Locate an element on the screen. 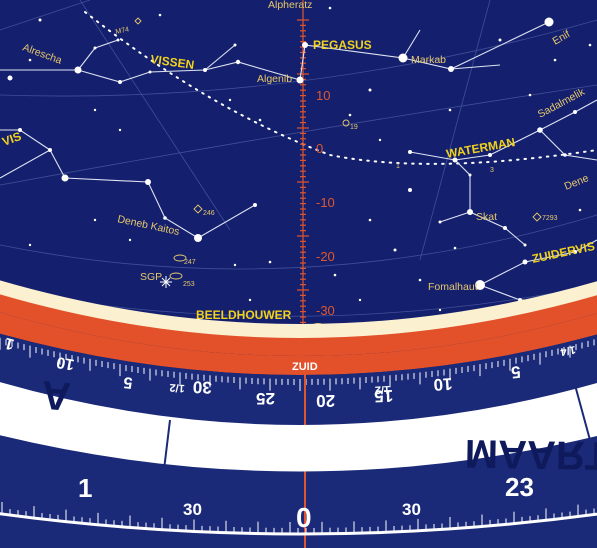 The height and width of the screenshot is (548, 597). object-7293: 7293 is located at coordinates (550, 218).